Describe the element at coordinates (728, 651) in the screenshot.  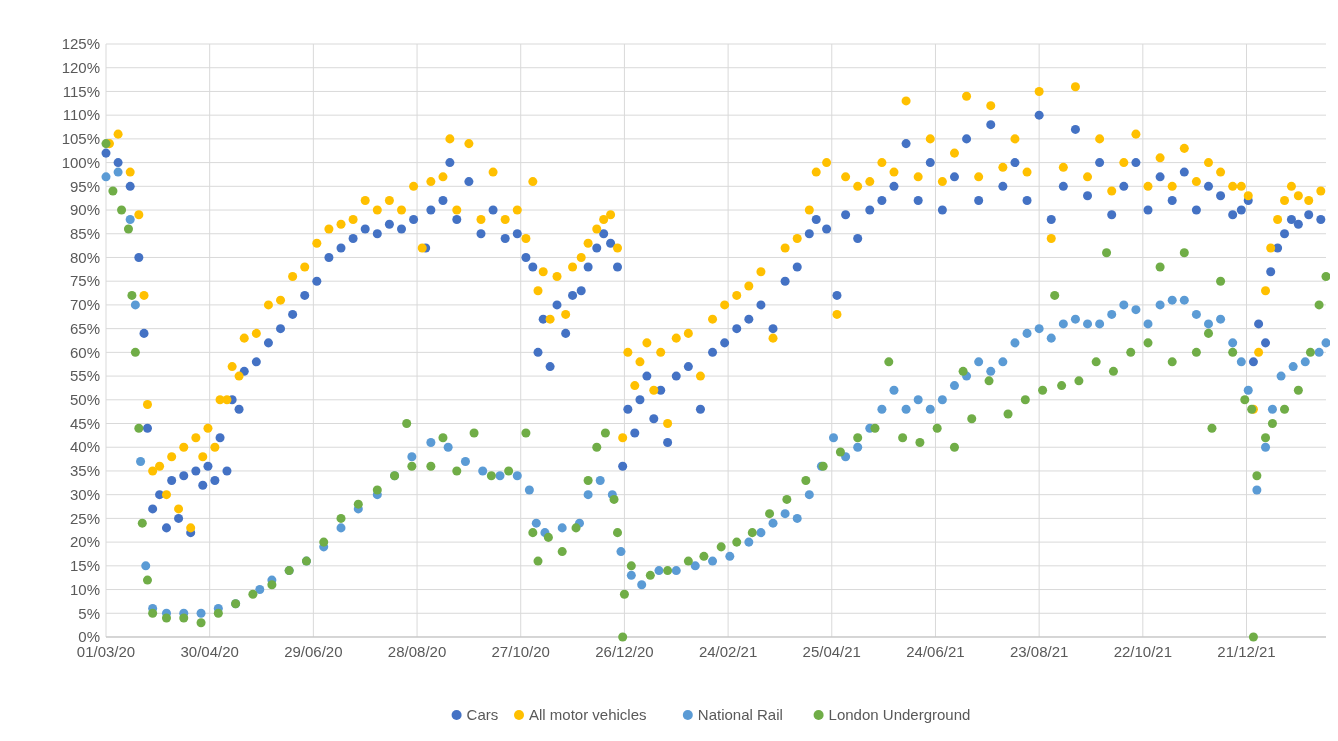
I see `x-tick-label: 24/02/21` at that location.